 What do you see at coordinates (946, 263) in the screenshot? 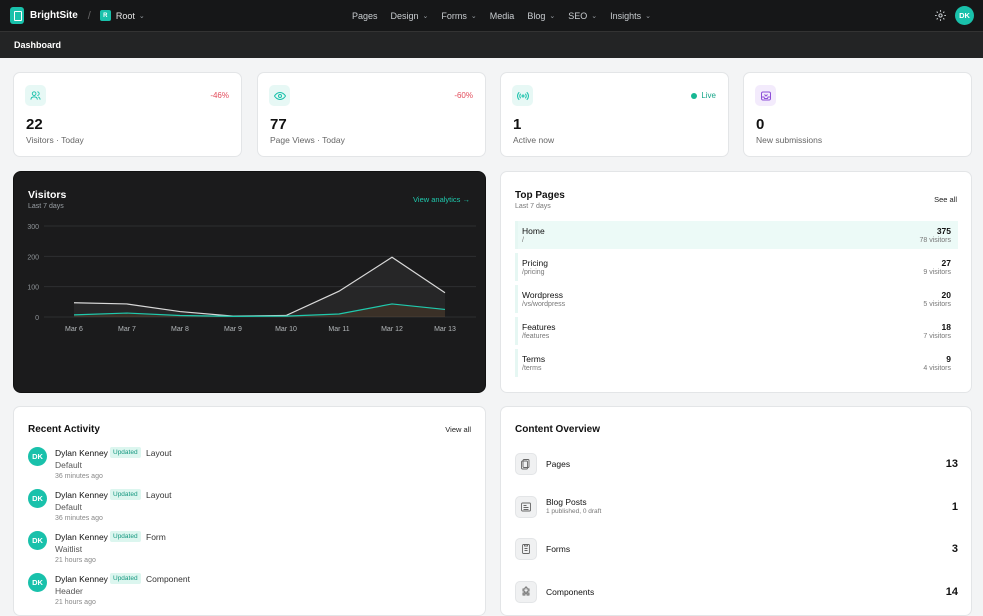
I see `page-views-count: 27` at bounding box center [946, 263].